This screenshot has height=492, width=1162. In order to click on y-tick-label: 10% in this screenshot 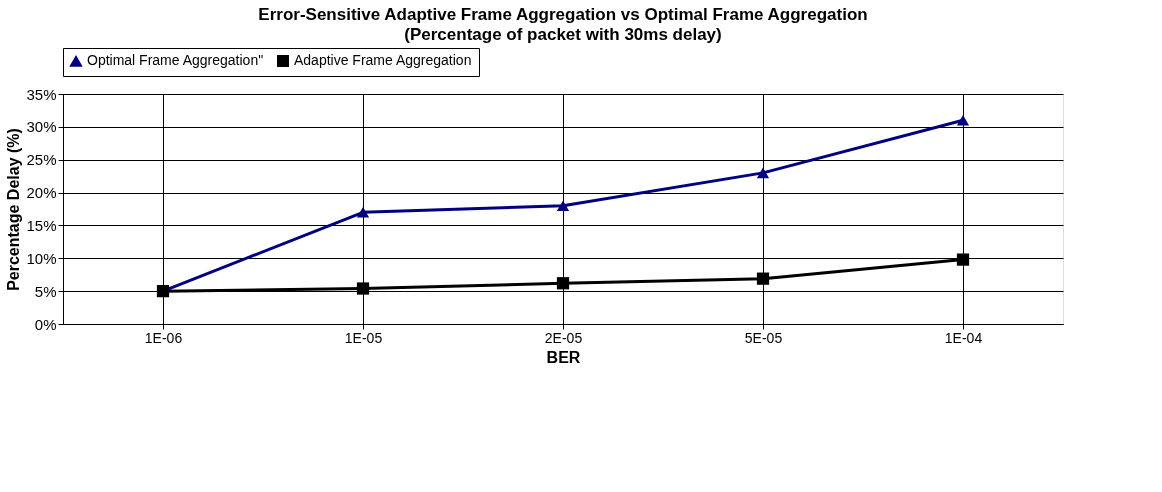, I will do `click(41, 258)`.